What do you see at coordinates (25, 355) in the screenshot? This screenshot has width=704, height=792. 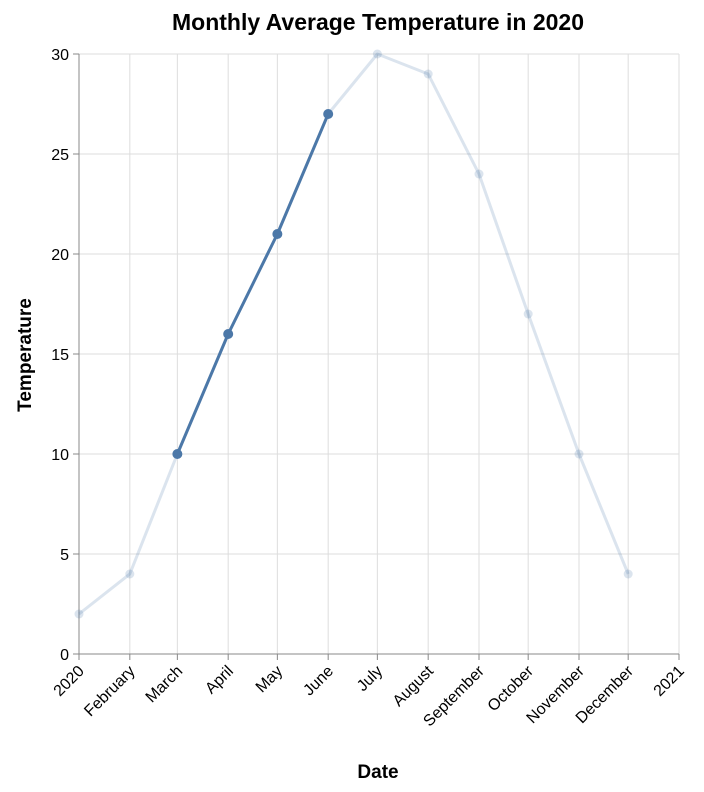 I see `y-axis-title: Temperature` at bounding box center [25, 355].